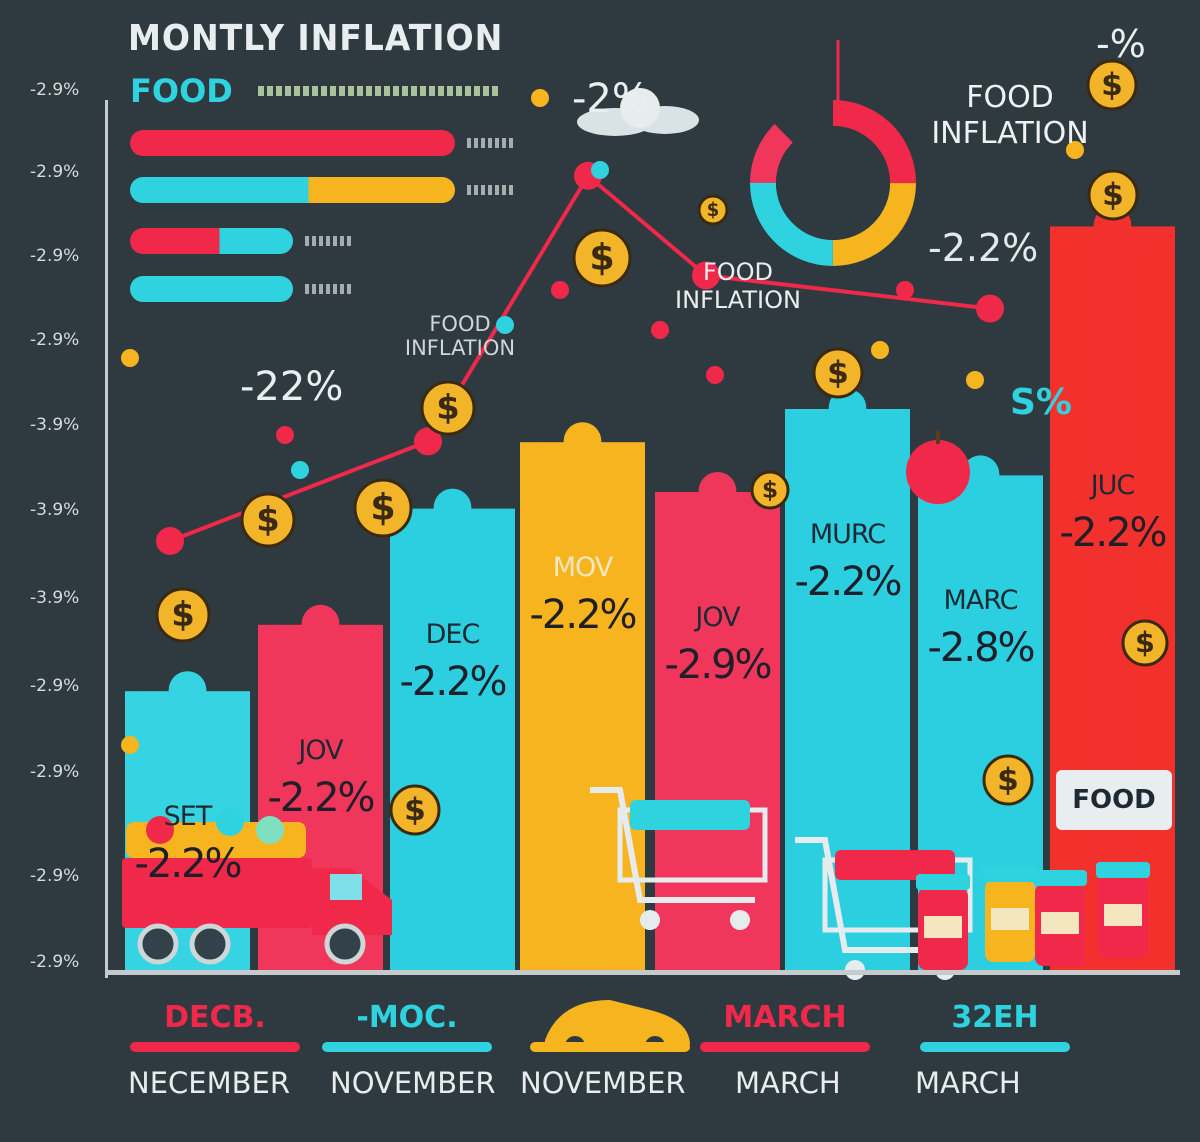  What do you see at coordinates (611, 99) in the screenshot?
I see `top-pct-label: -2%` at bounding box center [611, 99].